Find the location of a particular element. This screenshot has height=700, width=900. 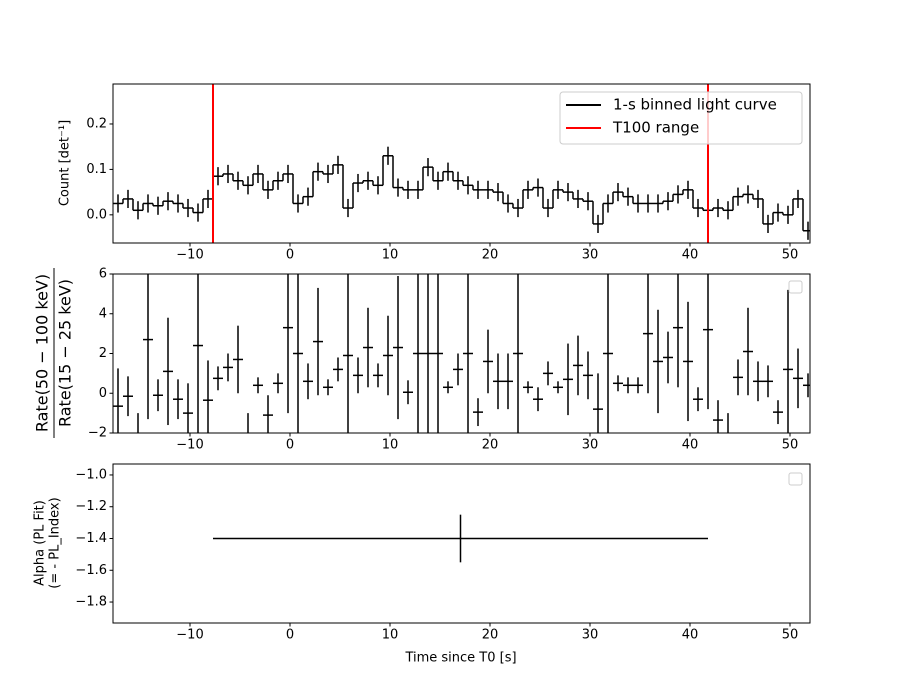

legend: 1-s binned light curve T100 range is located at coordinates (681, 118).